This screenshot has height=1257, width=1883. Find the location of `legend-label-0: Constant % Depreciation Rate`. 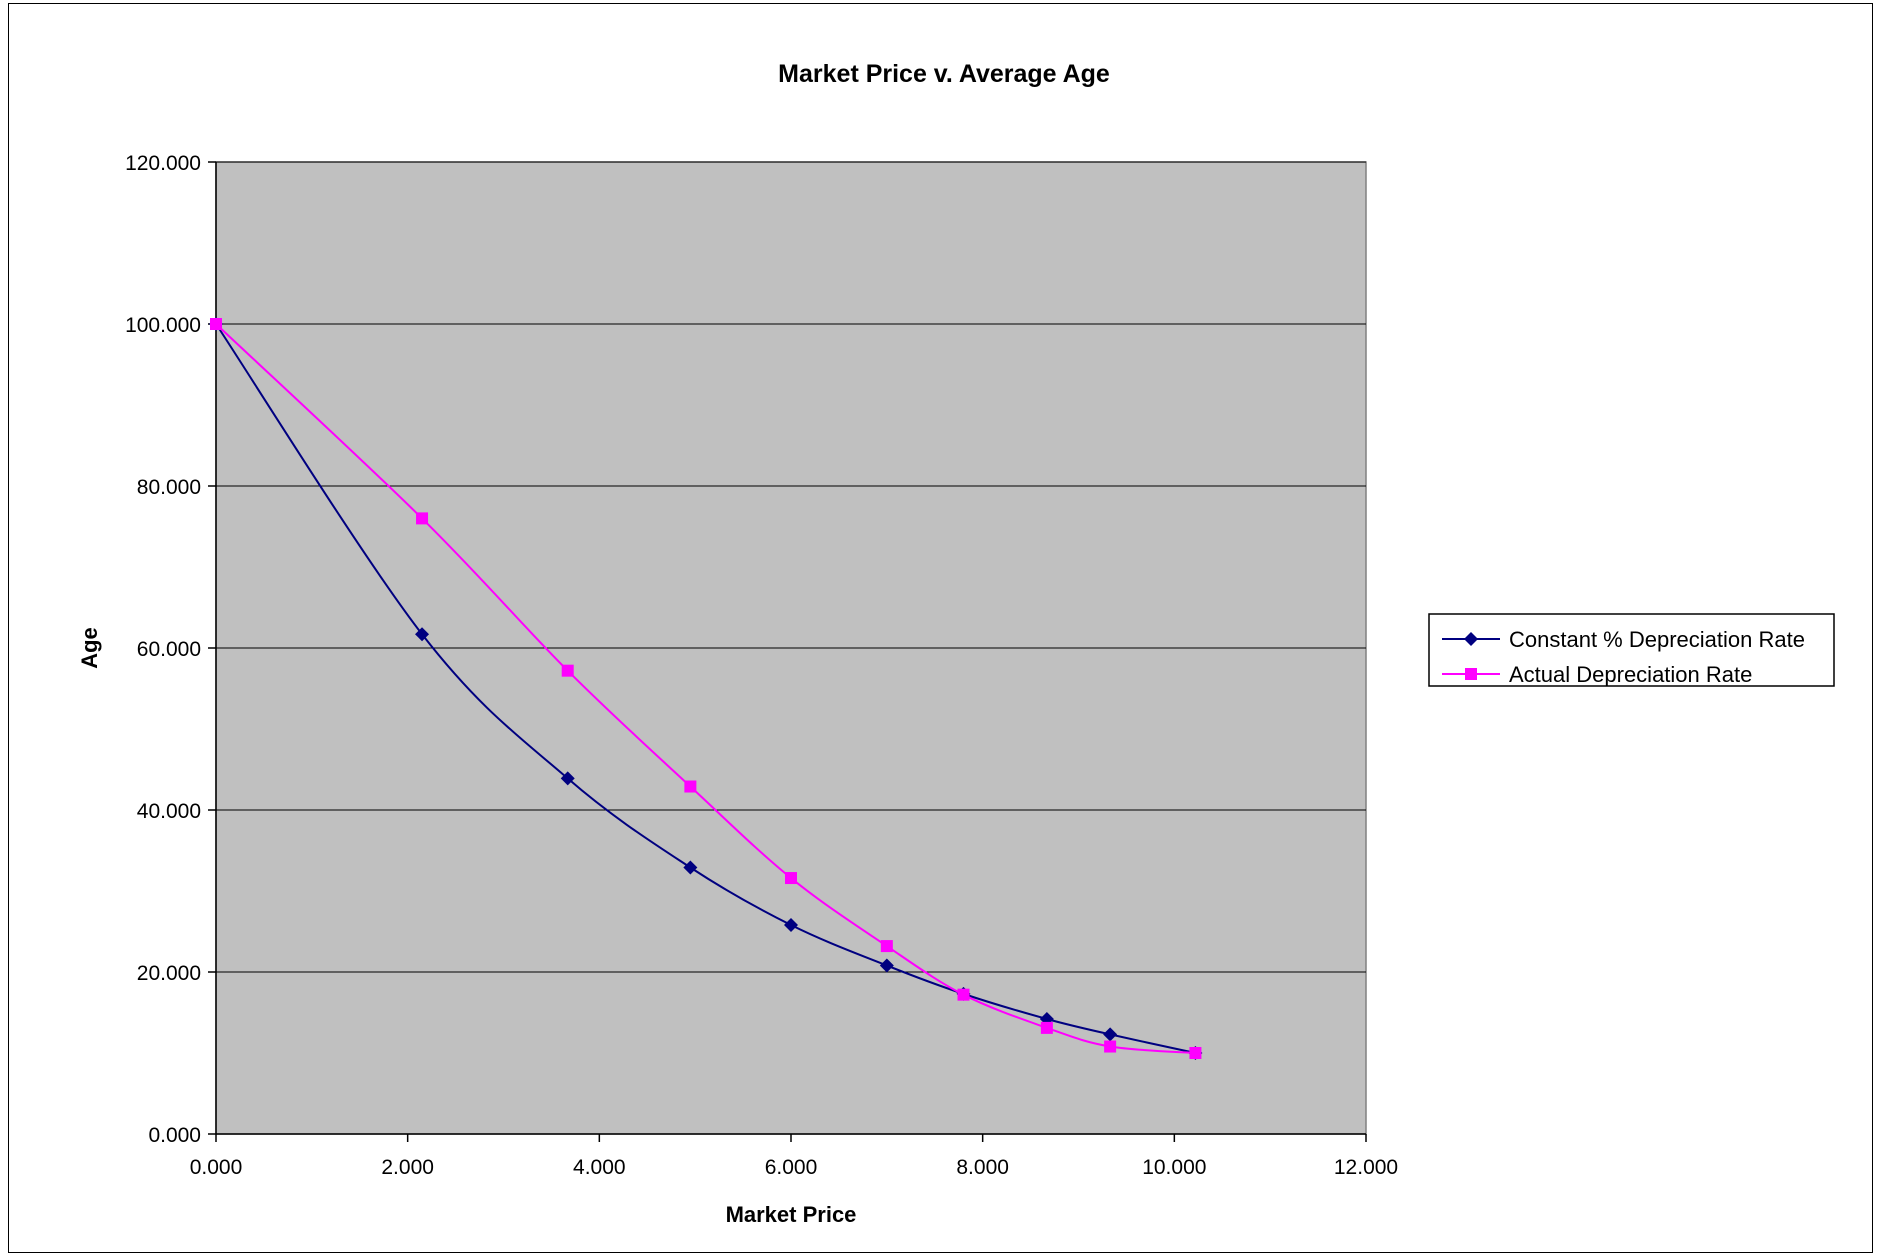

legend-label-0: Constant % Depreciation Rate is located at coordinates (1657, 639).